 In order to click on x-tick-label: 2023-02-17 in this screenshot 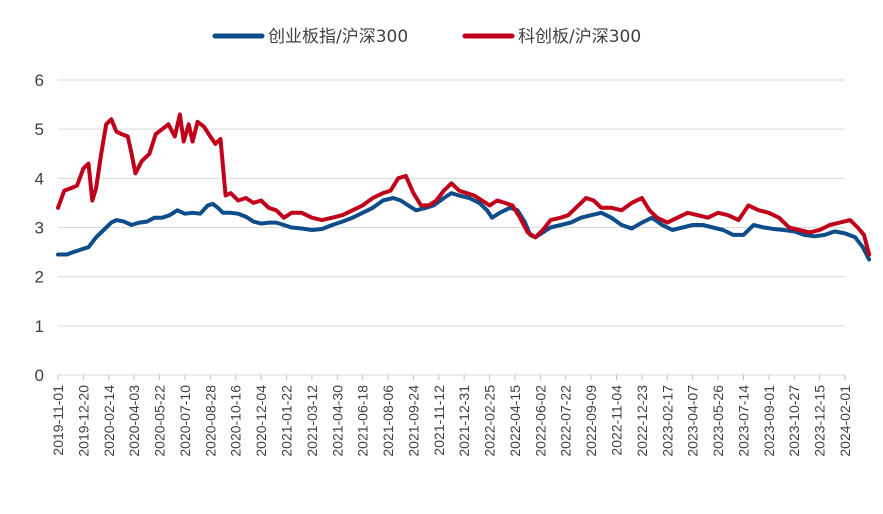, I will do `click(667, 421)`.